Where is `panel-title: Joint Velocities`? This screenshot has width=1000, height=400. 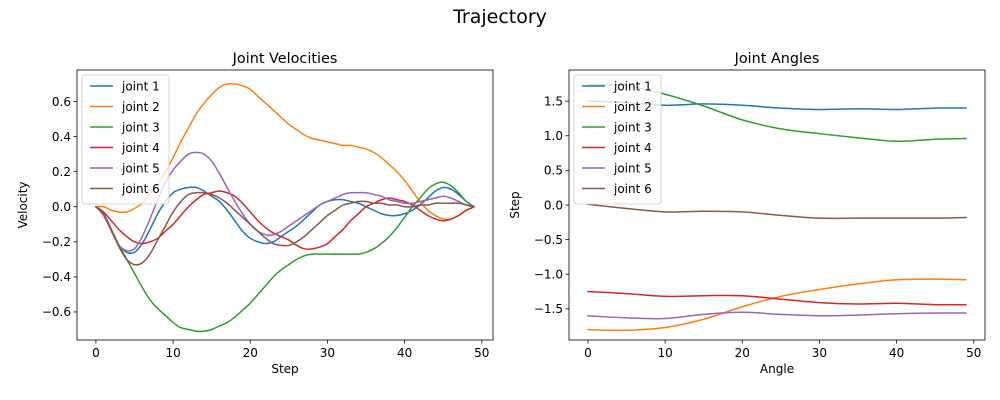
panel-title: Joint Velocities is located at coordinates (285, 59).